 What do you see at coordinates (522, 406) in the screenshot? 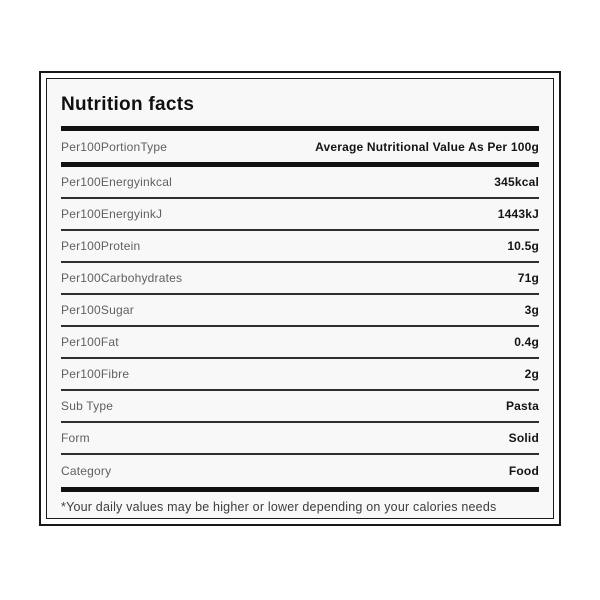
I see `row-value: Pasta` at bounding box center [522, 406].